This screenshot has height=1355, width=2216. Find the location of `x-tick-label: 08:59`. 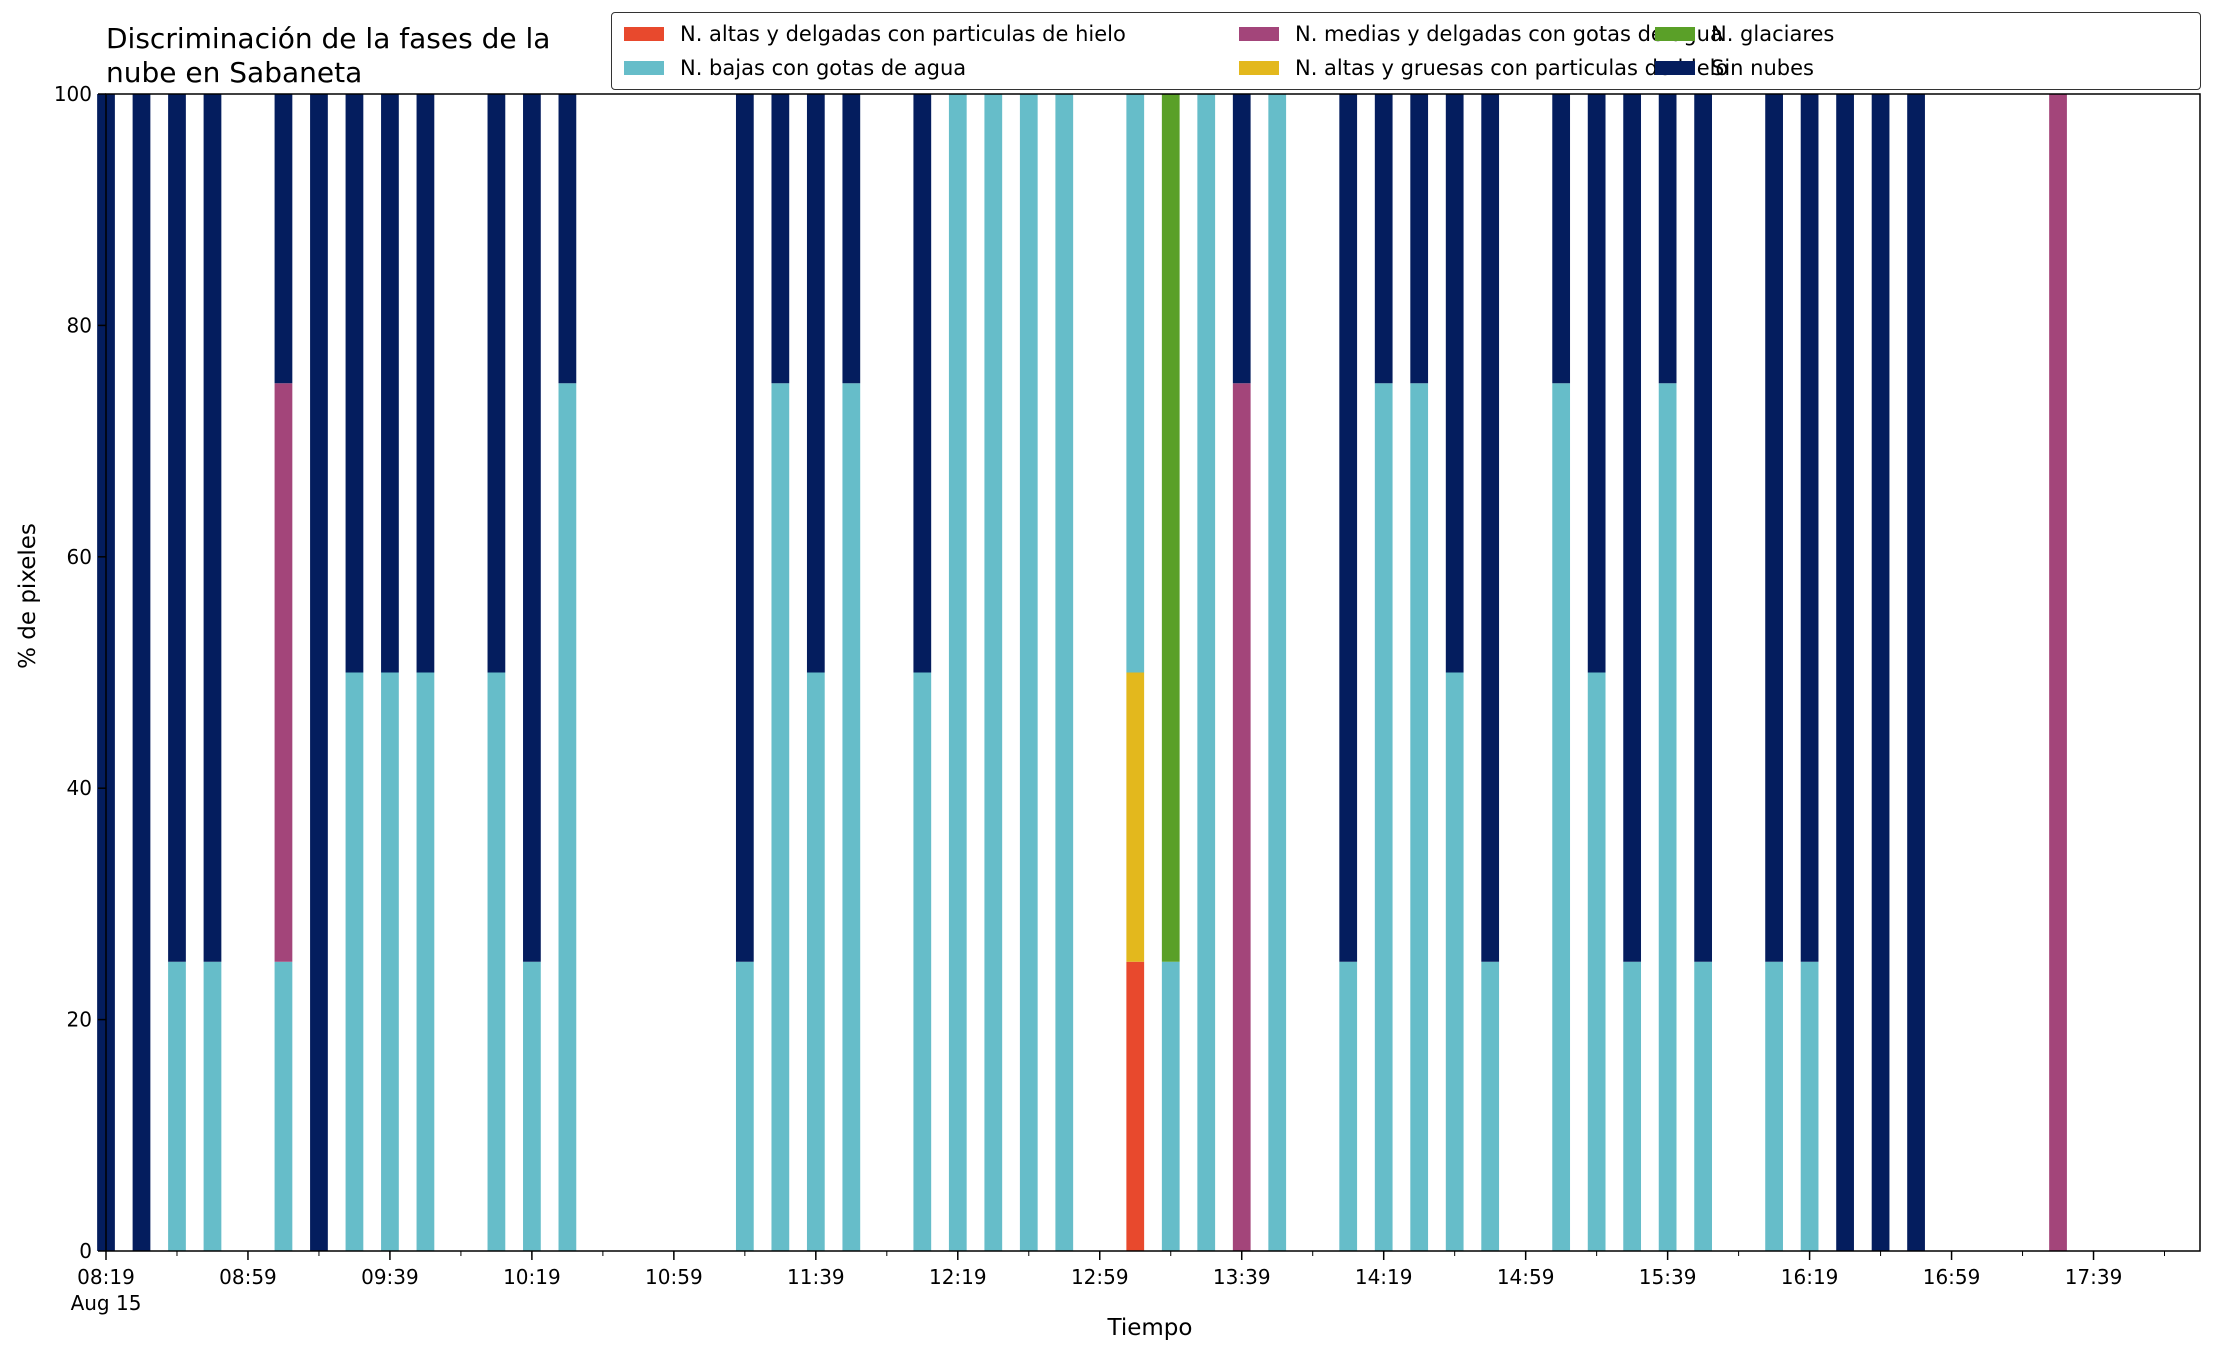

x-tick-label: 08:59 is located at coordinates (248, 1277).